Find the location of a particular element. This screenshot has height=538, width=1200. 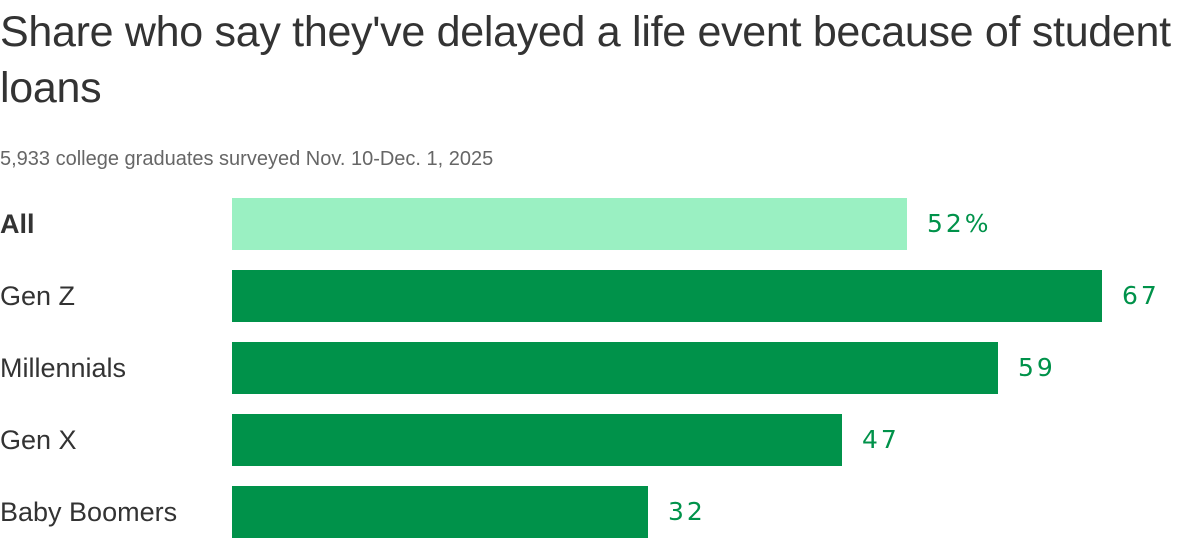

category-label: Baby Boomers is located at coordinates (89, 512).